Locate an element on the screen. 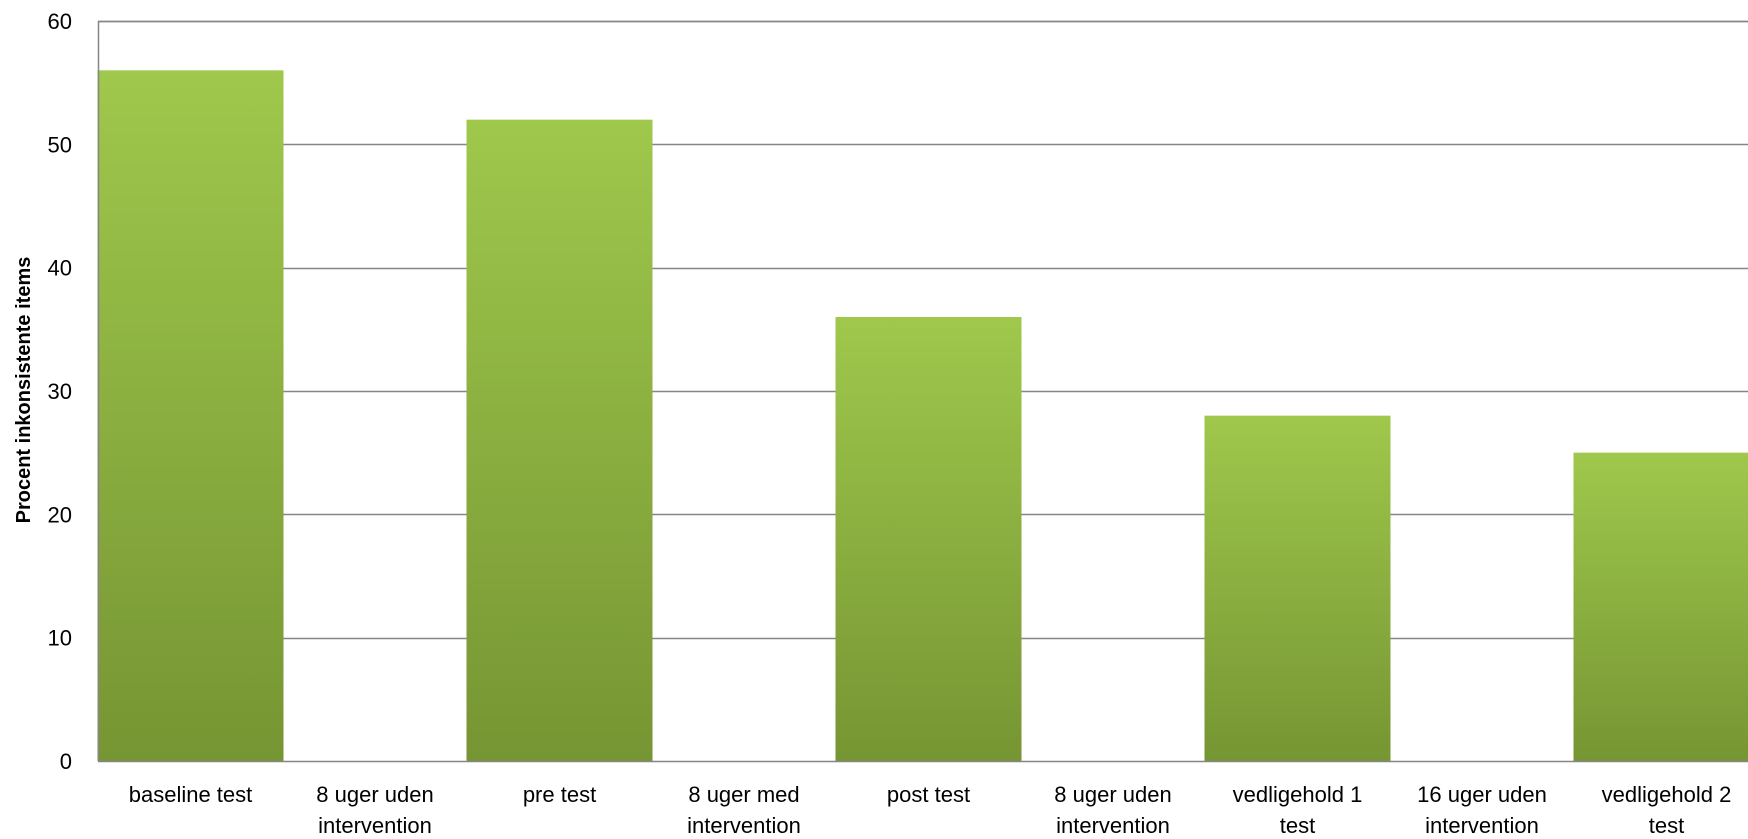 The height and width of the screenshot is (839, 1748). y-tick-label: 60 is located at coordinates (60, 21).